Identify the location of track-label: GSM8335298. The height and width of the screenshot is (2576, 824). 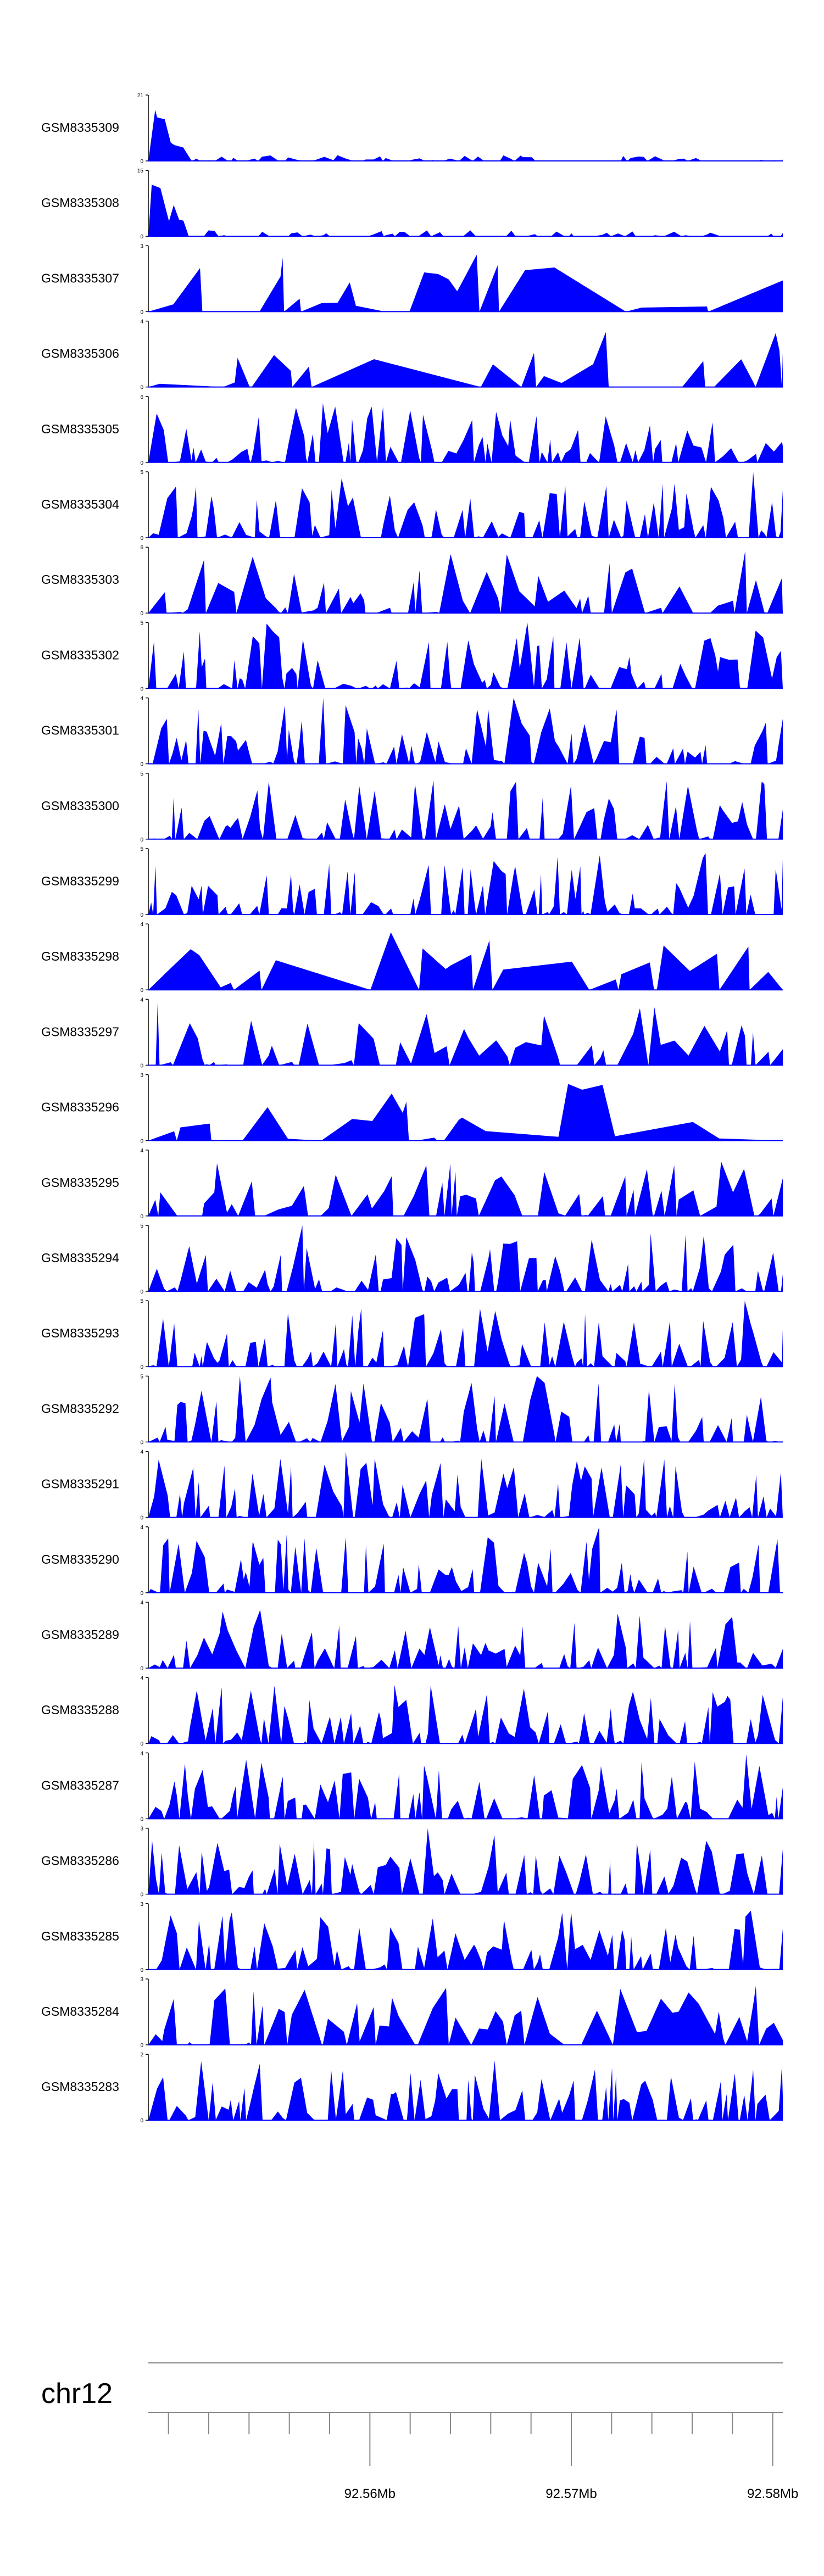
(80, 956).